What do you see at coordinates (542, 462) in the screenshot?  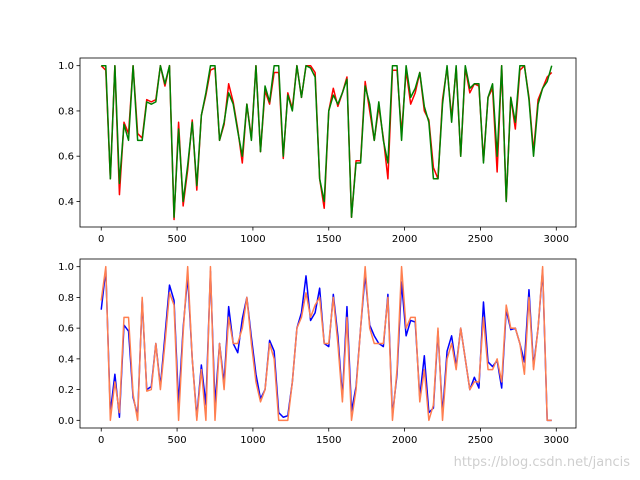 I see `watermark-text: https://blog.csdn.net/jancis` at bounding box center [542, 462].